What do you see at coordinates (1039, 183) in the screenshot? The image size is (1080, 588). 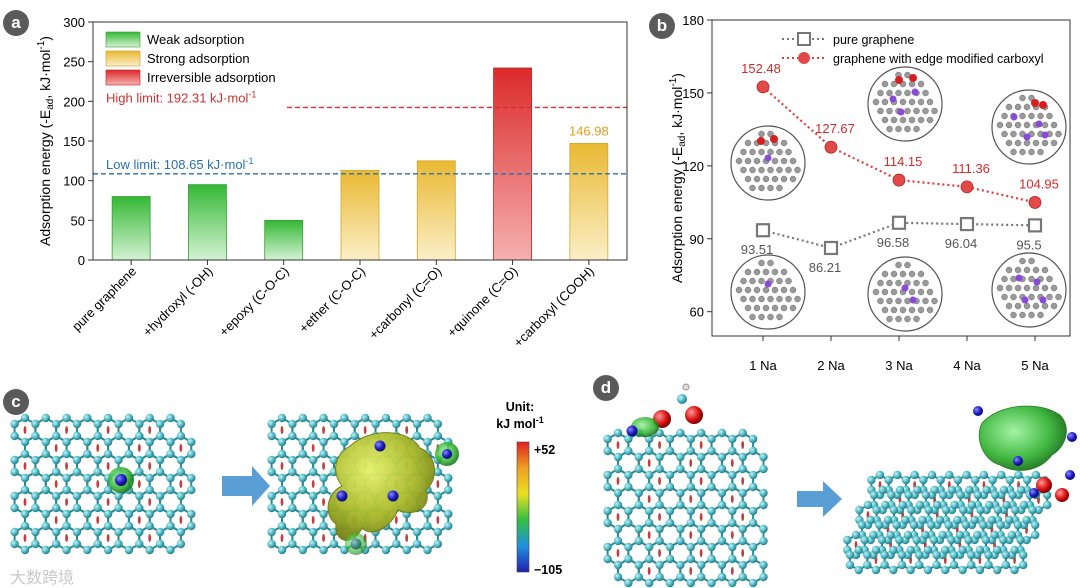 I see `data-label-carboxyl: 104.95` at bounding box center [1039, 183].